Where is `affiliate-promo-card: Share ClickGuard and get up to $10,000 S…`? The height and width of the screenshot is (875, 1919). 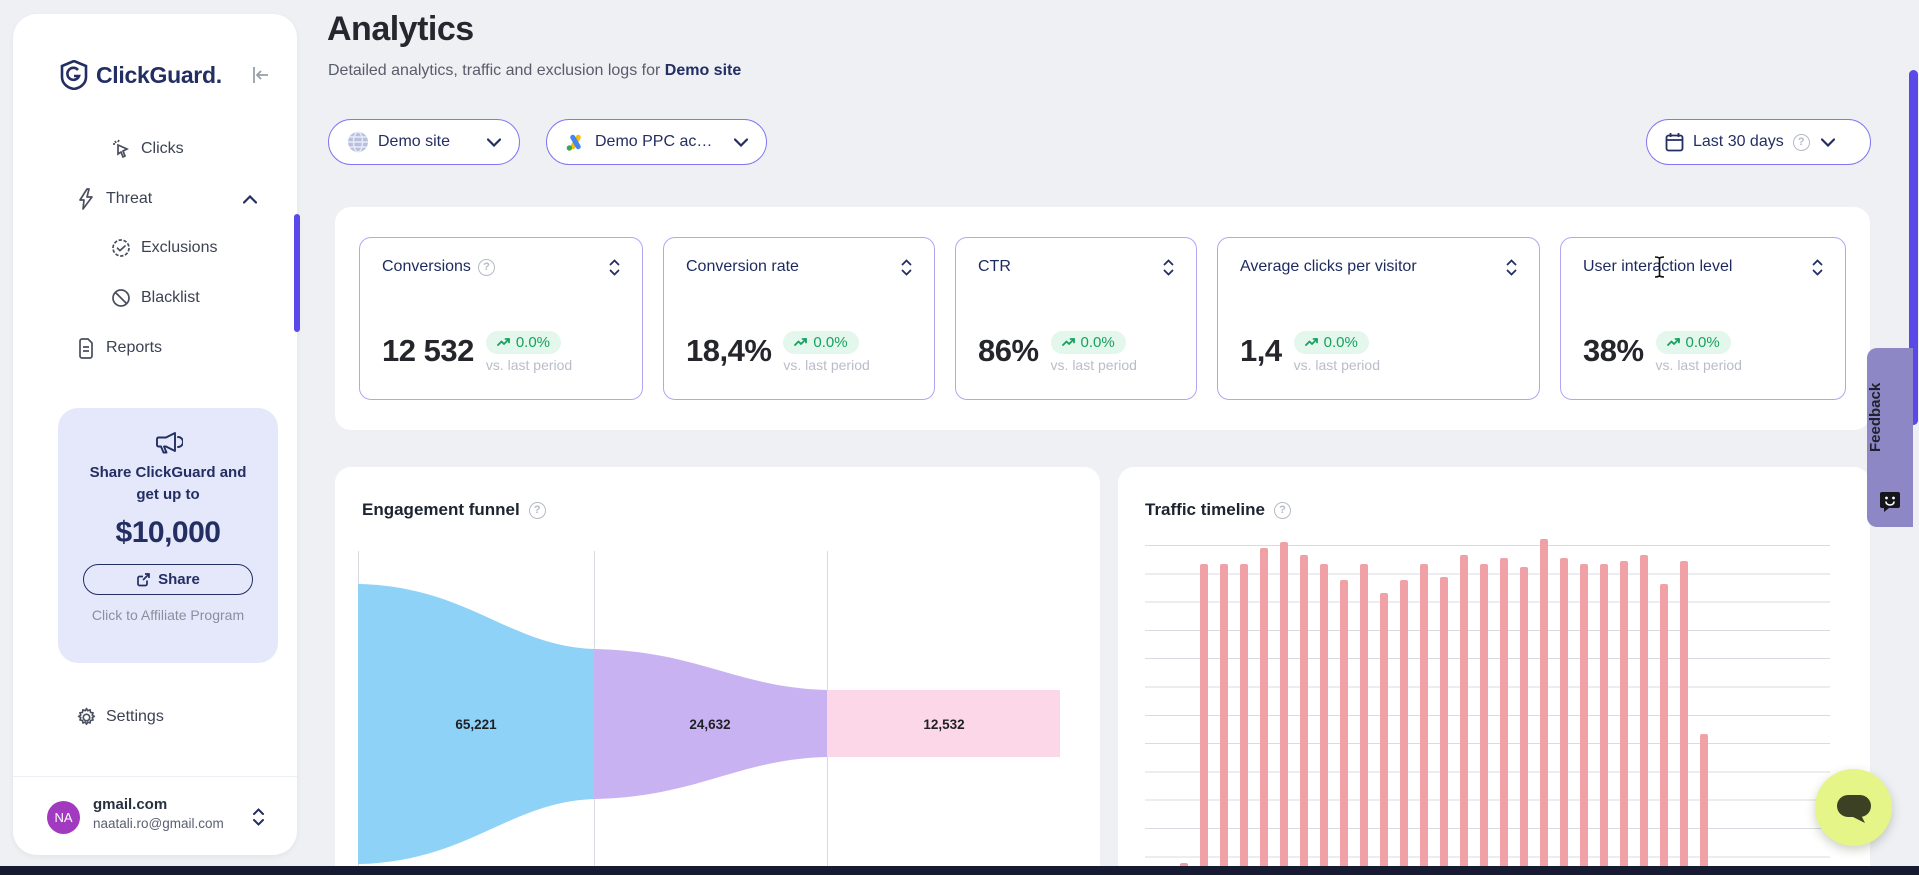 affiliate-promo-card: Share ClickGuard and get up to $10,000 S… is located at coordinates (168, 535).